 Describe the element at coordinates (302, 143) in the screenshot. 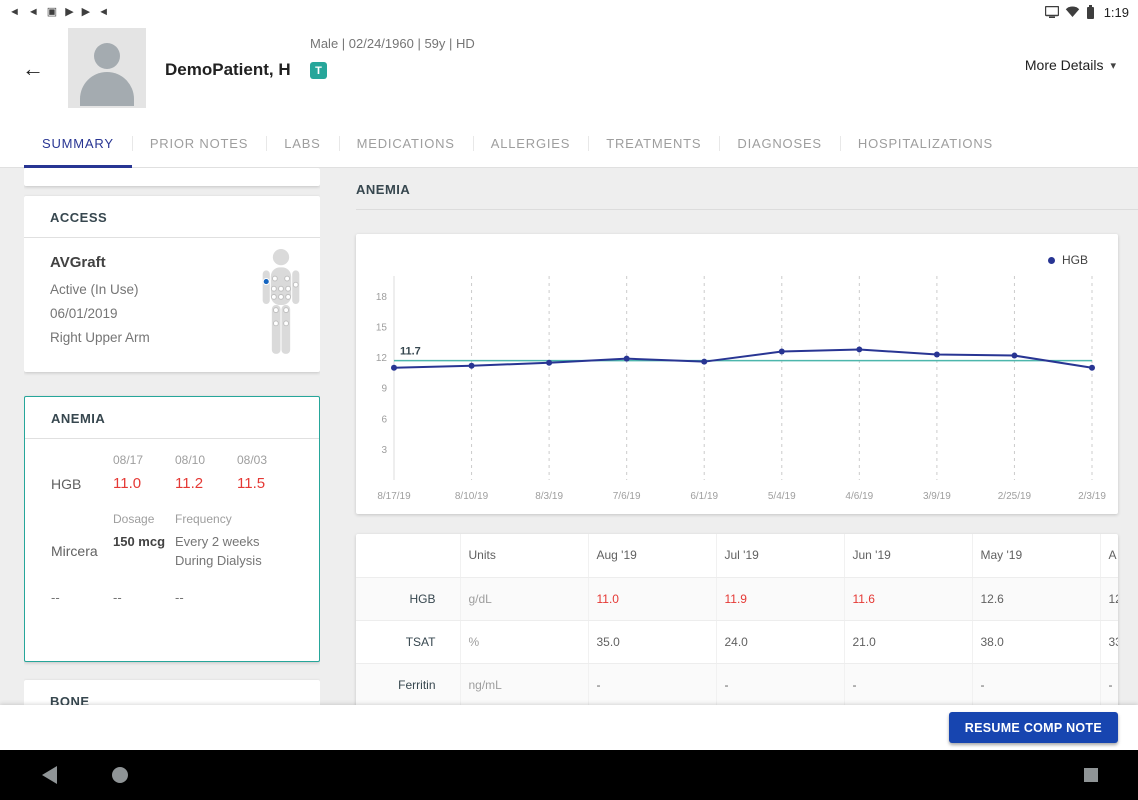

I see `tab-labs: LABS` at that location.